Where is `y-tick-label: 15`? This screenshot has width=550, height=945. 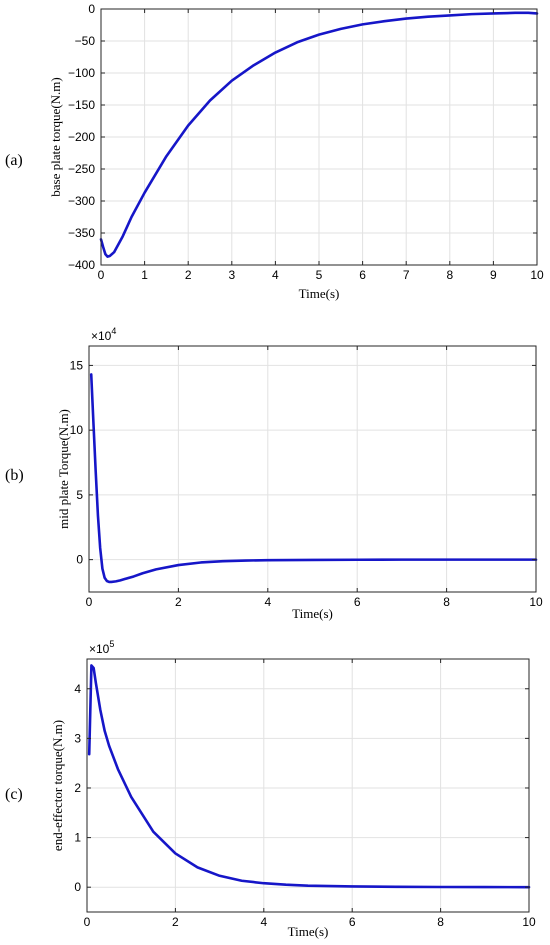
y-tick-label: 15 is located at coordinates (77, 365).